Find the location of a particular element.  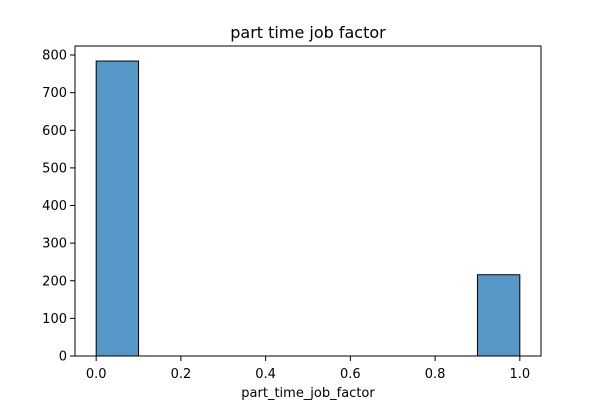

y-axis-ticks: 0 100 200 300 400 500 600 700 800 is located at coordinates (58, 207).